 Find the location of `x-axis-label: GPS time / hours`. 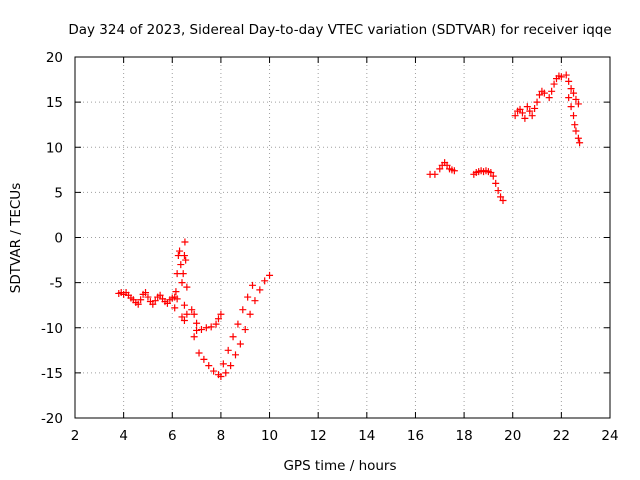

x-axis-label: GPS time / hours is located at coordinates (339, 466).